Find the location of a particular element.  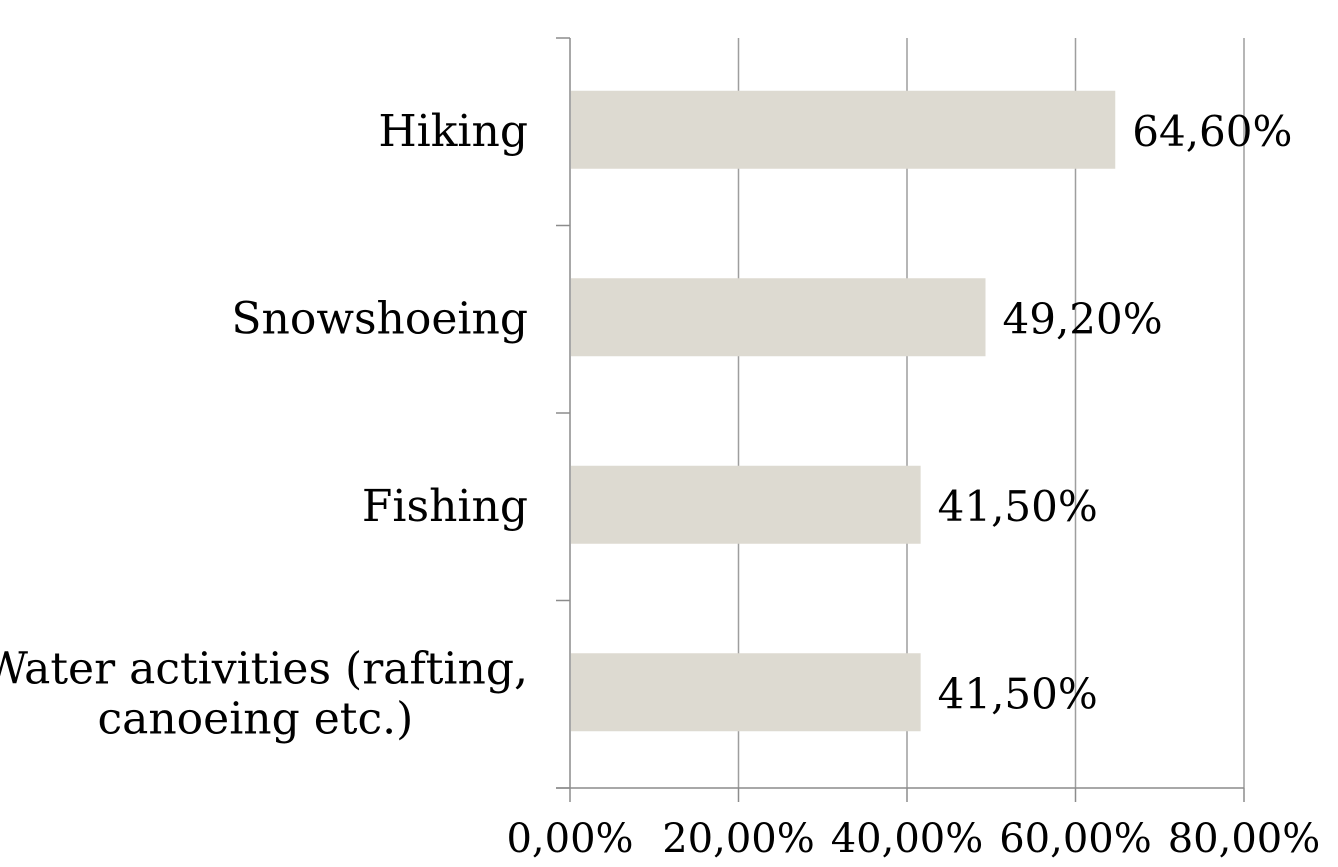

category-label-0: Hiking is located at coordinates (453, 131).